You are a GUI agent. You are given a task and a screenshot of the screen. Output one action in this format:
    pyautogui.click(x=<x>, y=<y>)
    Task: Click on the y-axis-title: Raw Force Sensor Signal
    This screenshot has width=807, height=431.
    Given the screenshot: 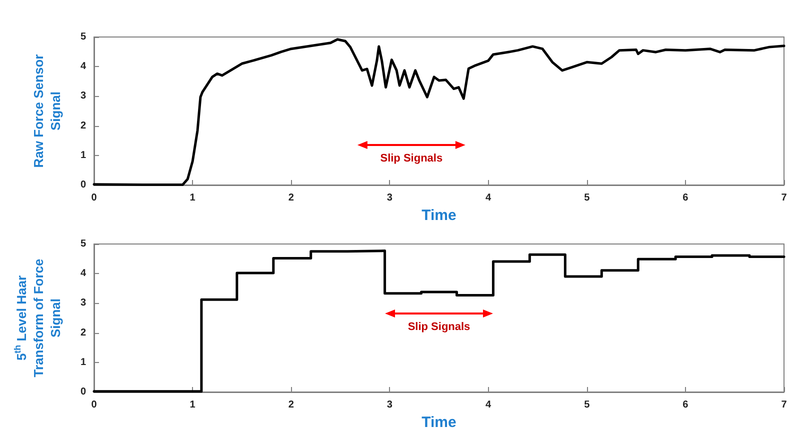 What is the action you would take?
    pyautogui.click(x=47, y=111)
    